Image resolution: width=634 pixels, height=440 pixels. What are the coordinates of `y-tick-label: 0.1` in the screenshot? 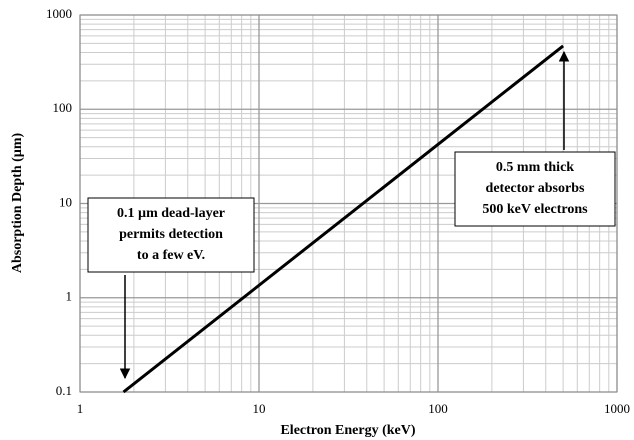 It's located at (64, 390).